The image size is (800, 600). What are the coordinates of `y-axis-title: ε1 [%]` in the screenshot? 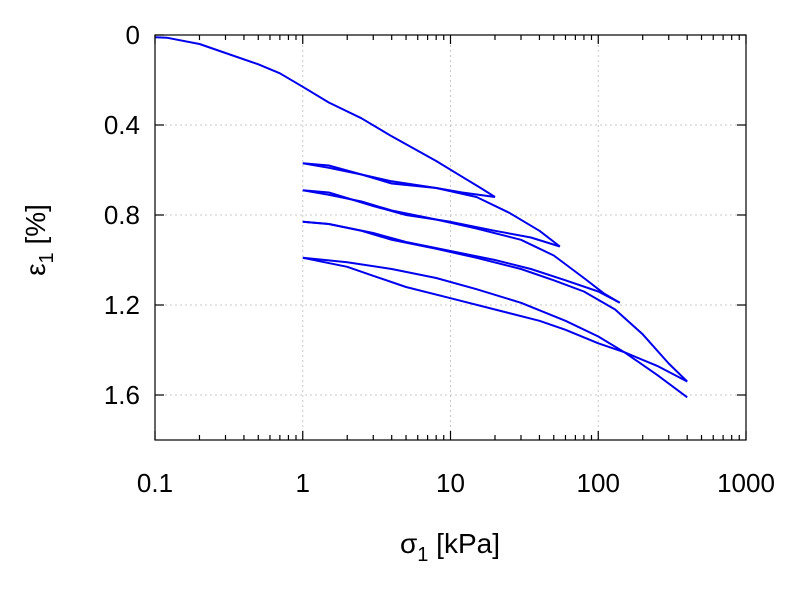 It's located at (39, 240).